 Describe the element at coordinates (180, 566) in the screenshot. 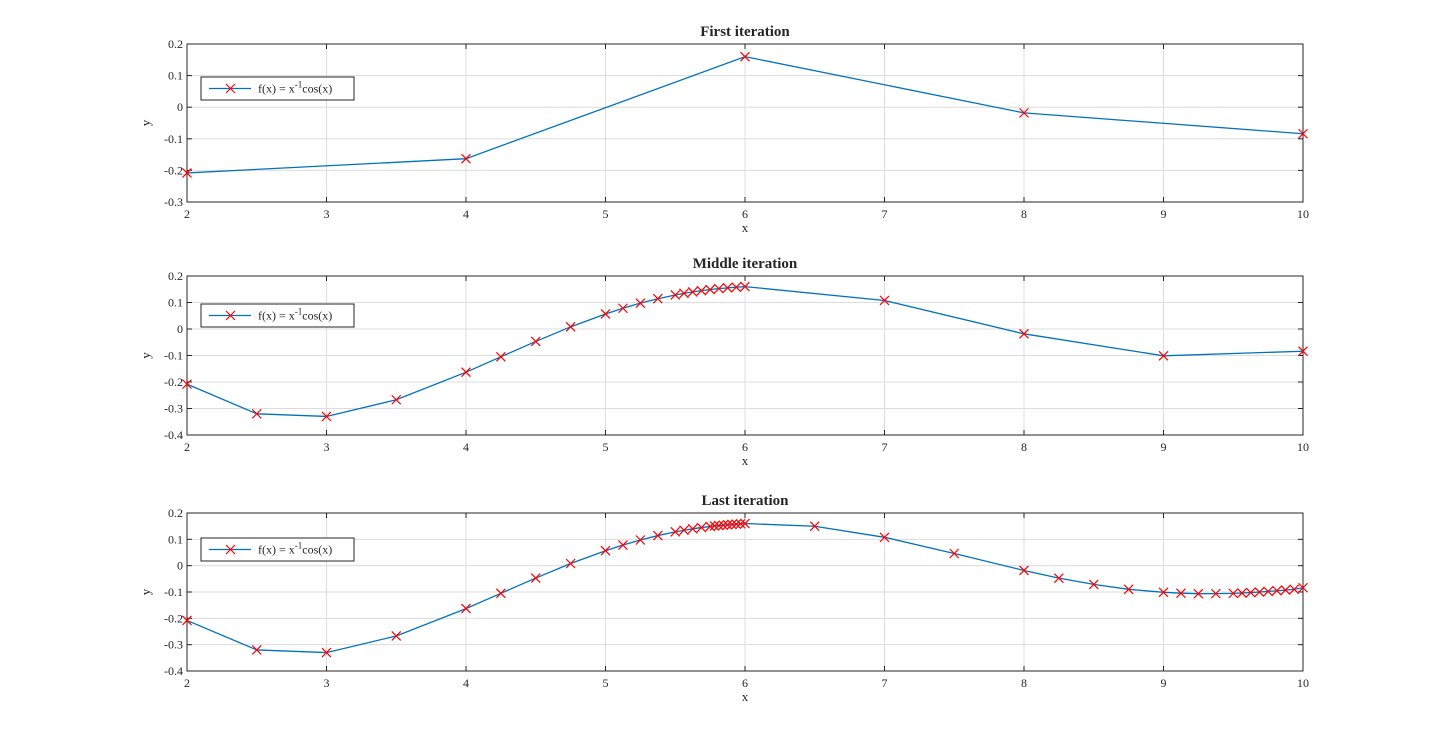

I see `y-tick-label: 0` at that location.